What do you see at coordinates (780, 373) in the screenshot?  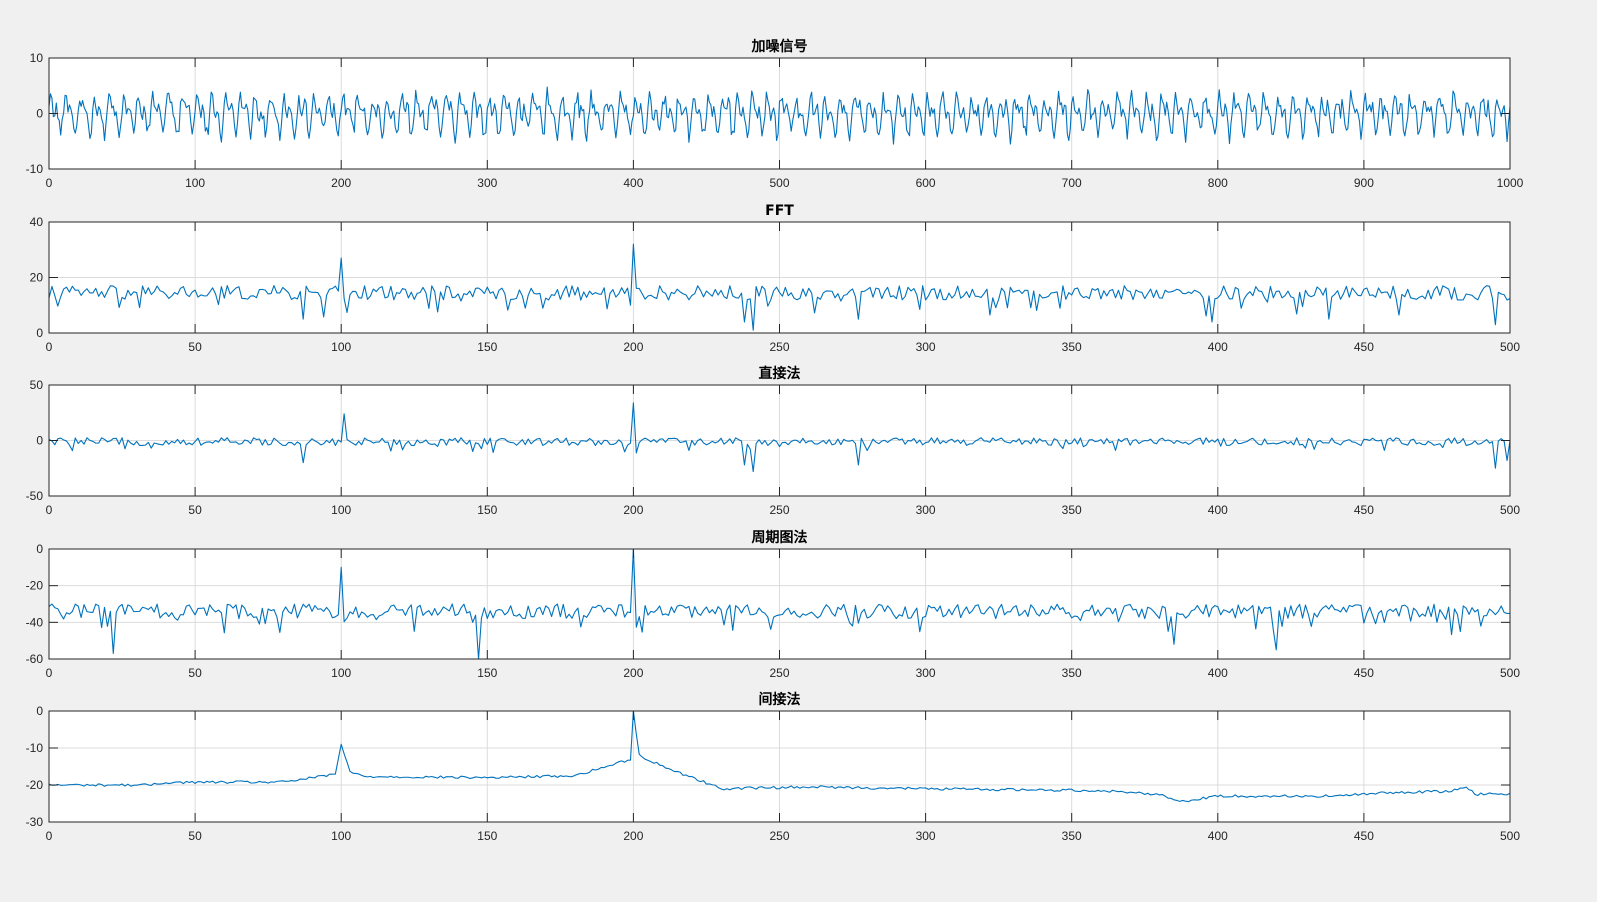 I see `subplot-title: 直接法` at bounding box center [780, 373].